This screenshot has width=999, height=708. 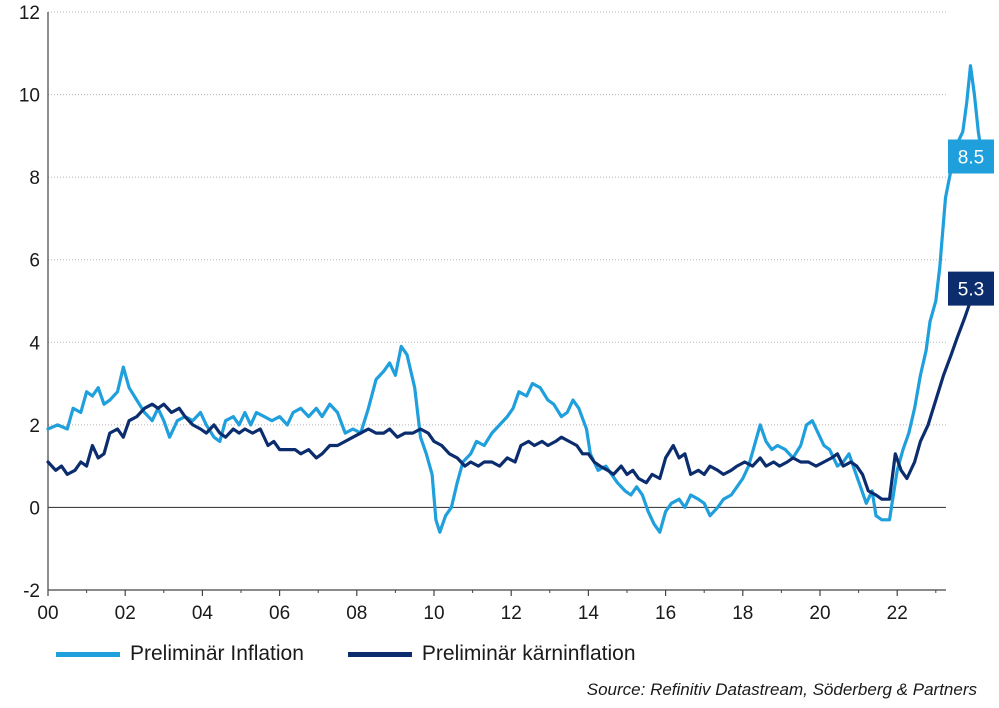 I want to click on x-tick-label: 12, so click(x=511, y=613).